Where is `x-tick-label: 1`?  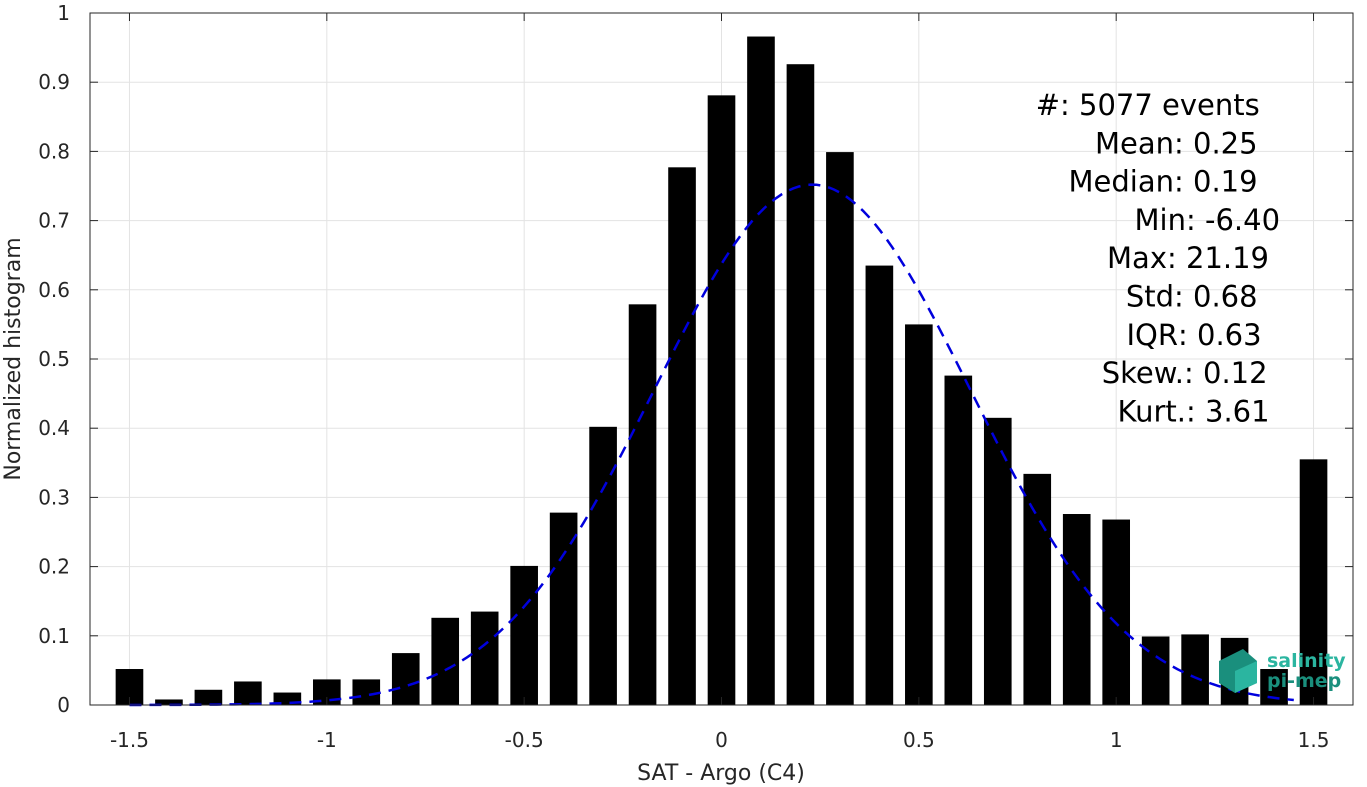
x-tick-label: 1 is located at coordinates (1116, 740).